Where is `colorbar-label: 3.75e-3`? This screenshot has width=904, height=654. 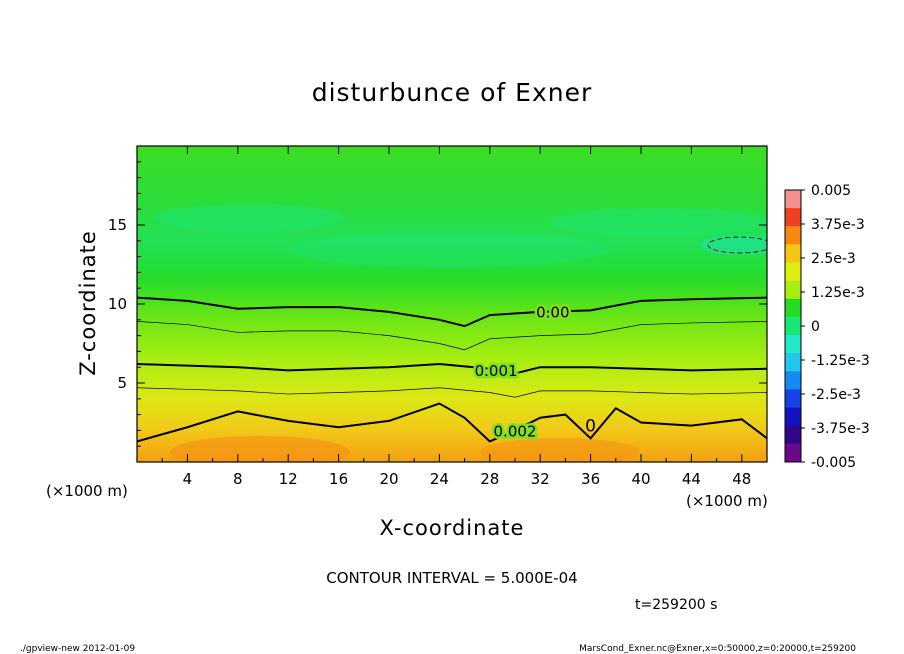 colorbar-label: 3.75e-3 is located at coordinates (838, 225).